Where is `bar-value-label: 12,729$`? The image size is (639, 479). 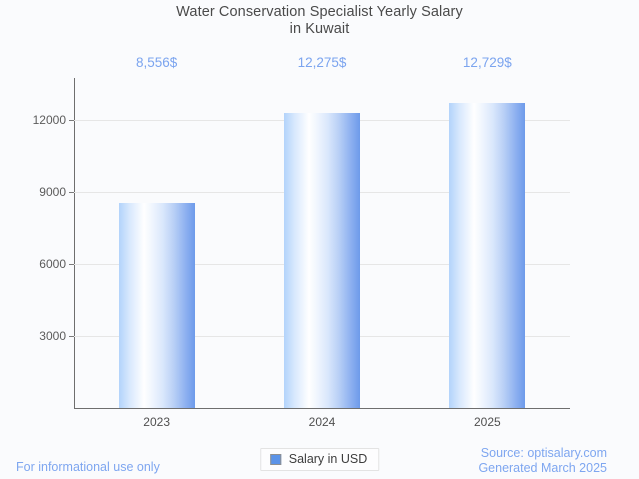
bar-value-label: 12,729$ is located at coordinates (487, 62).